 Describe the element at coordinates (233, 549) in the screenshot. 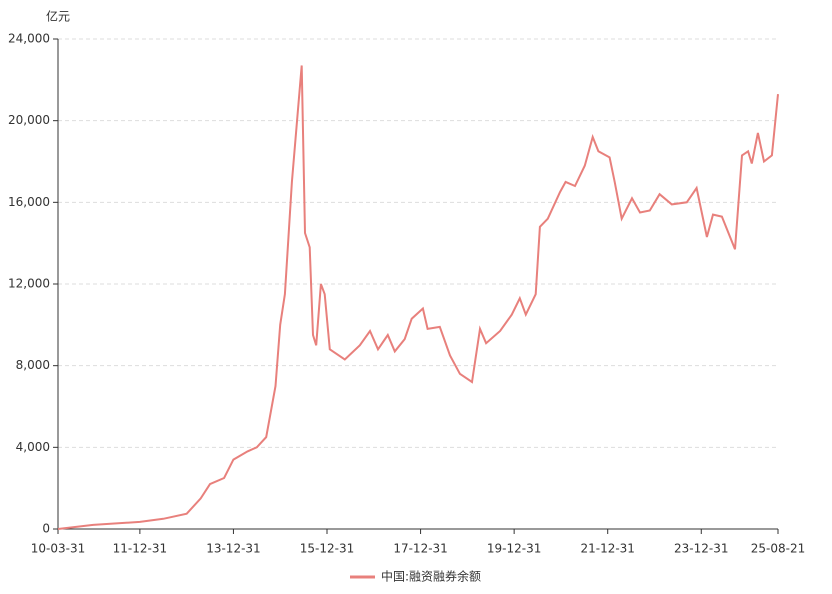

I see `x-tick-label: 13-12-31` at that location.